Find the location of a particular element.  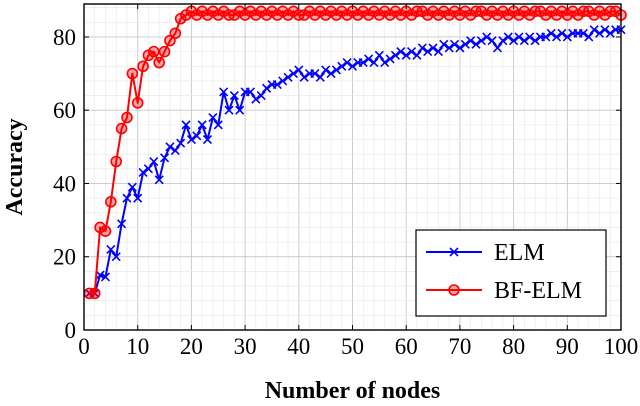

y-tick-label: 0 is located at coordinates (71, 330).